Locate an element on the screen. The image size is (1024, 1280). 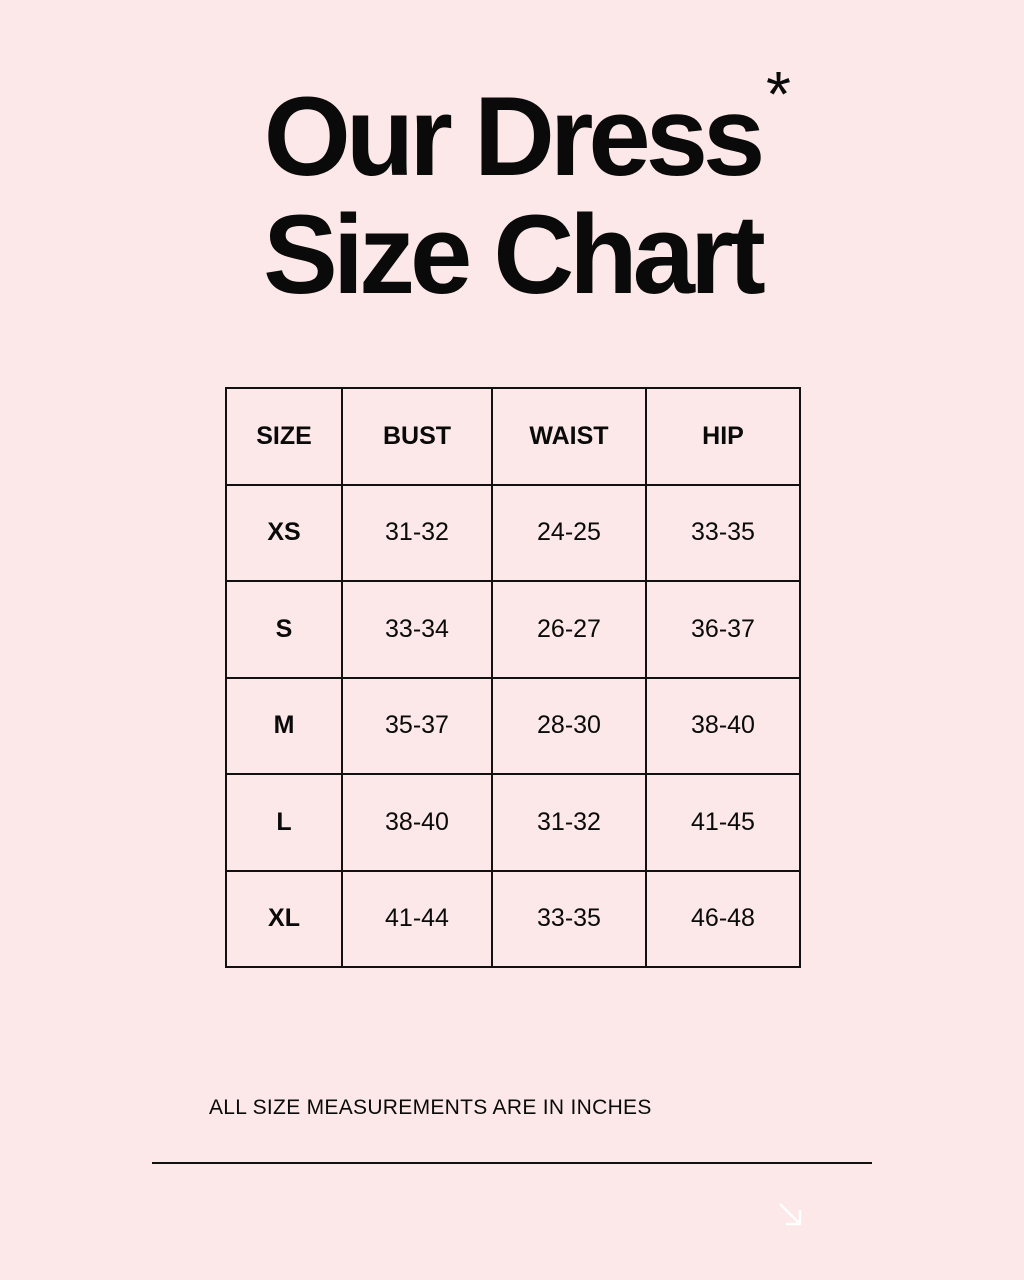
measurement-note: ALL SIZE MEASUREMENTS ARE IN INCHES is located at coordinates (430, 1107).